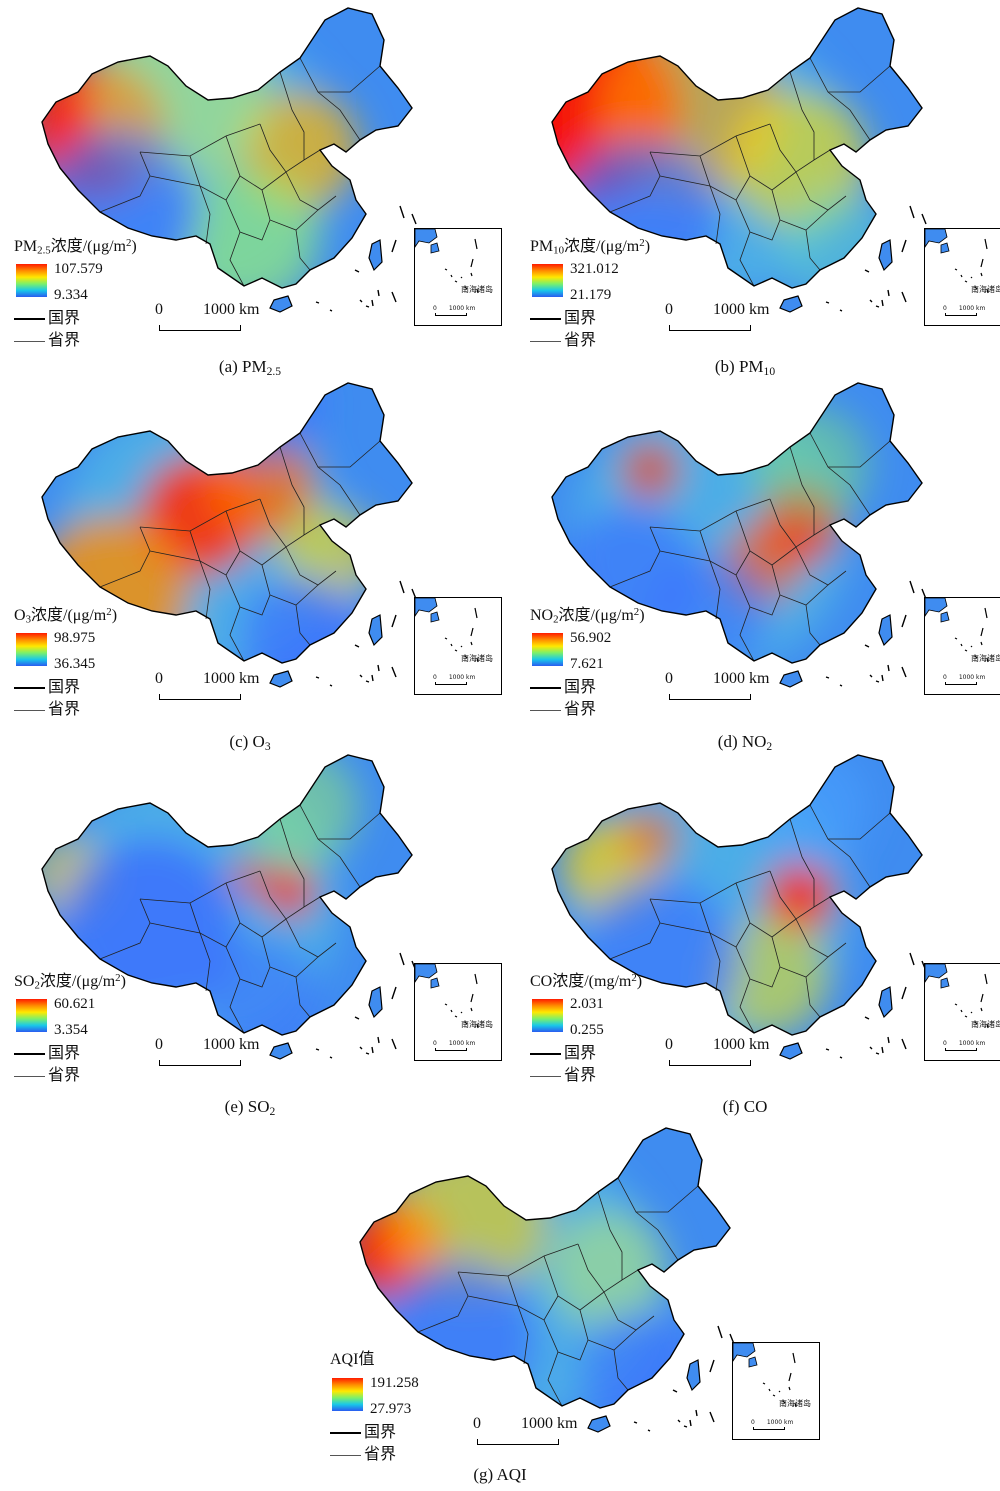  I want to click on so2-south-china-sea-inset: 南海诸岛 0 1000 km, so click(458, 1012).